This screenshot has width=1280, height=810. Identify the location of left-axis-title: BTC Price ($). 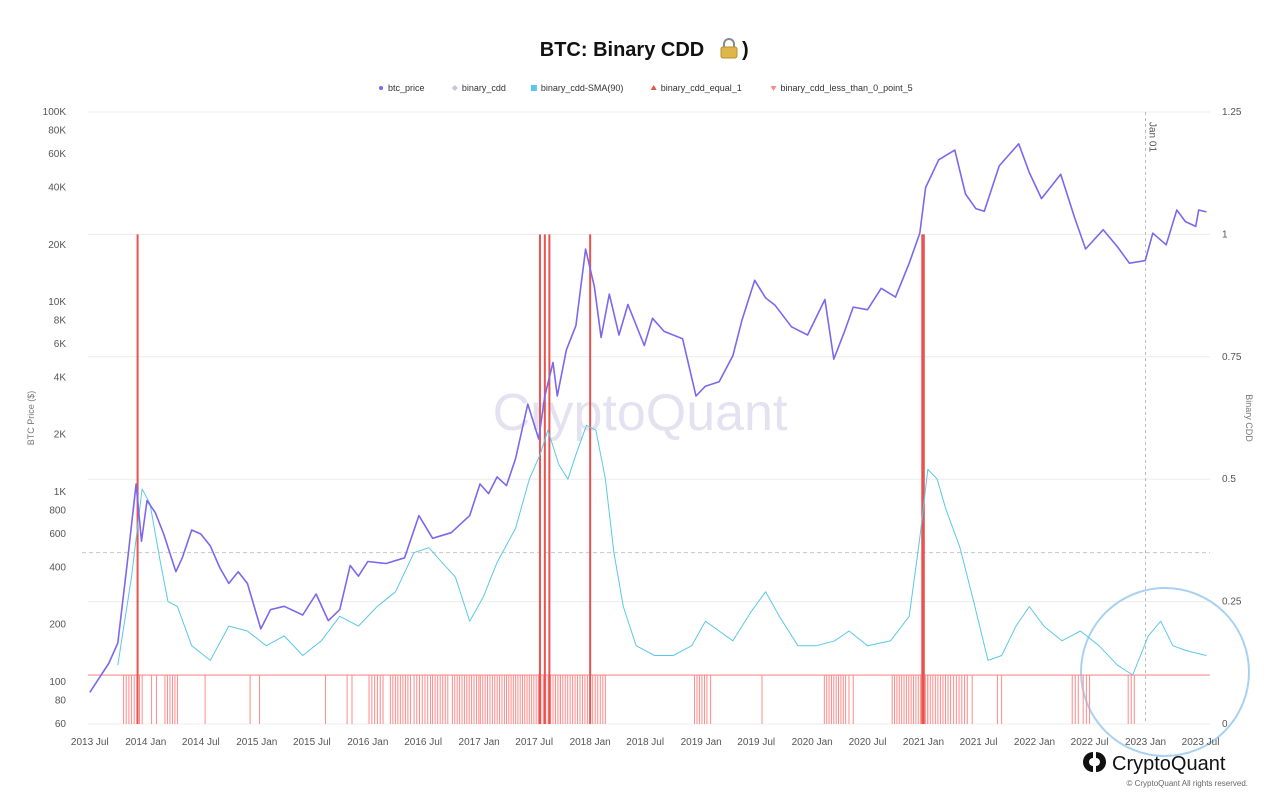
(31, 418).